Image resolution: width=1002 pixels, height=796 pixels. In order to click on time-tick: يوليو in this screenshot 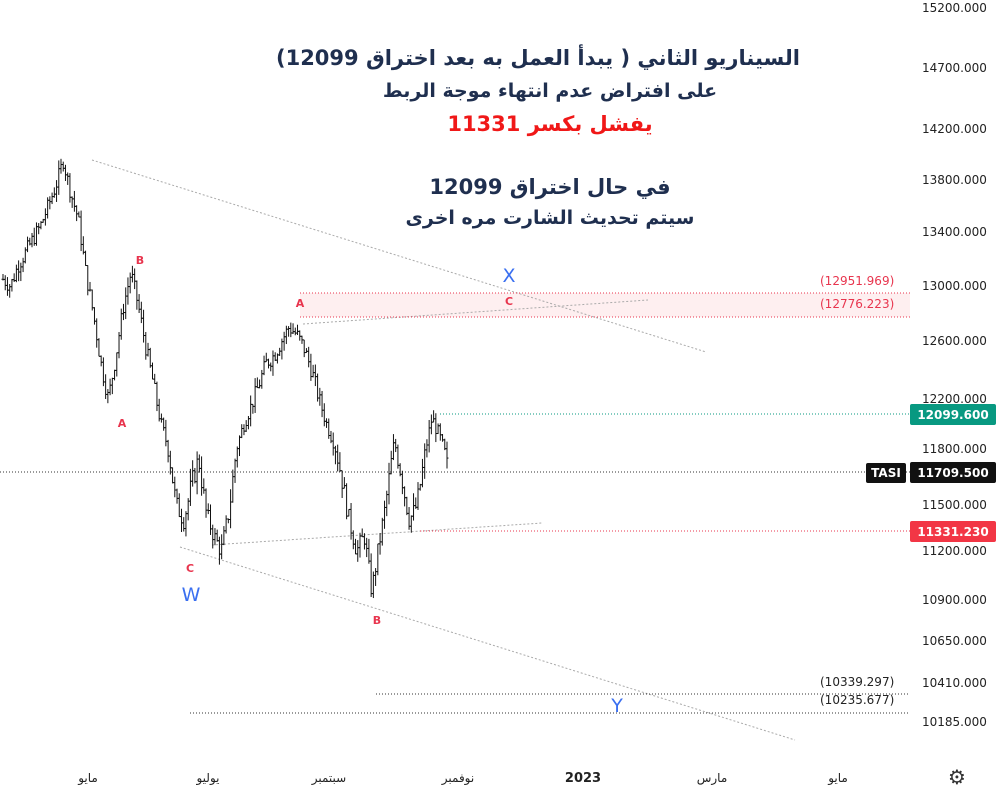, I will do `click(207, 778)`.